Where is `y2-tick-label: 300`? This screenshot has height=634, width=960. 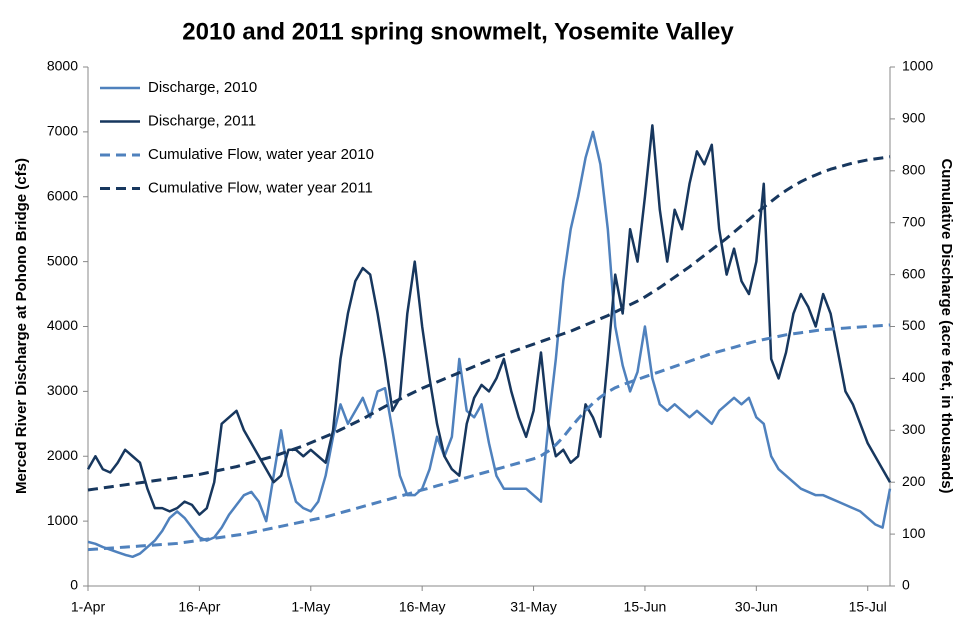 y2-tick-label: 300 is located at coordinates (914, 429).